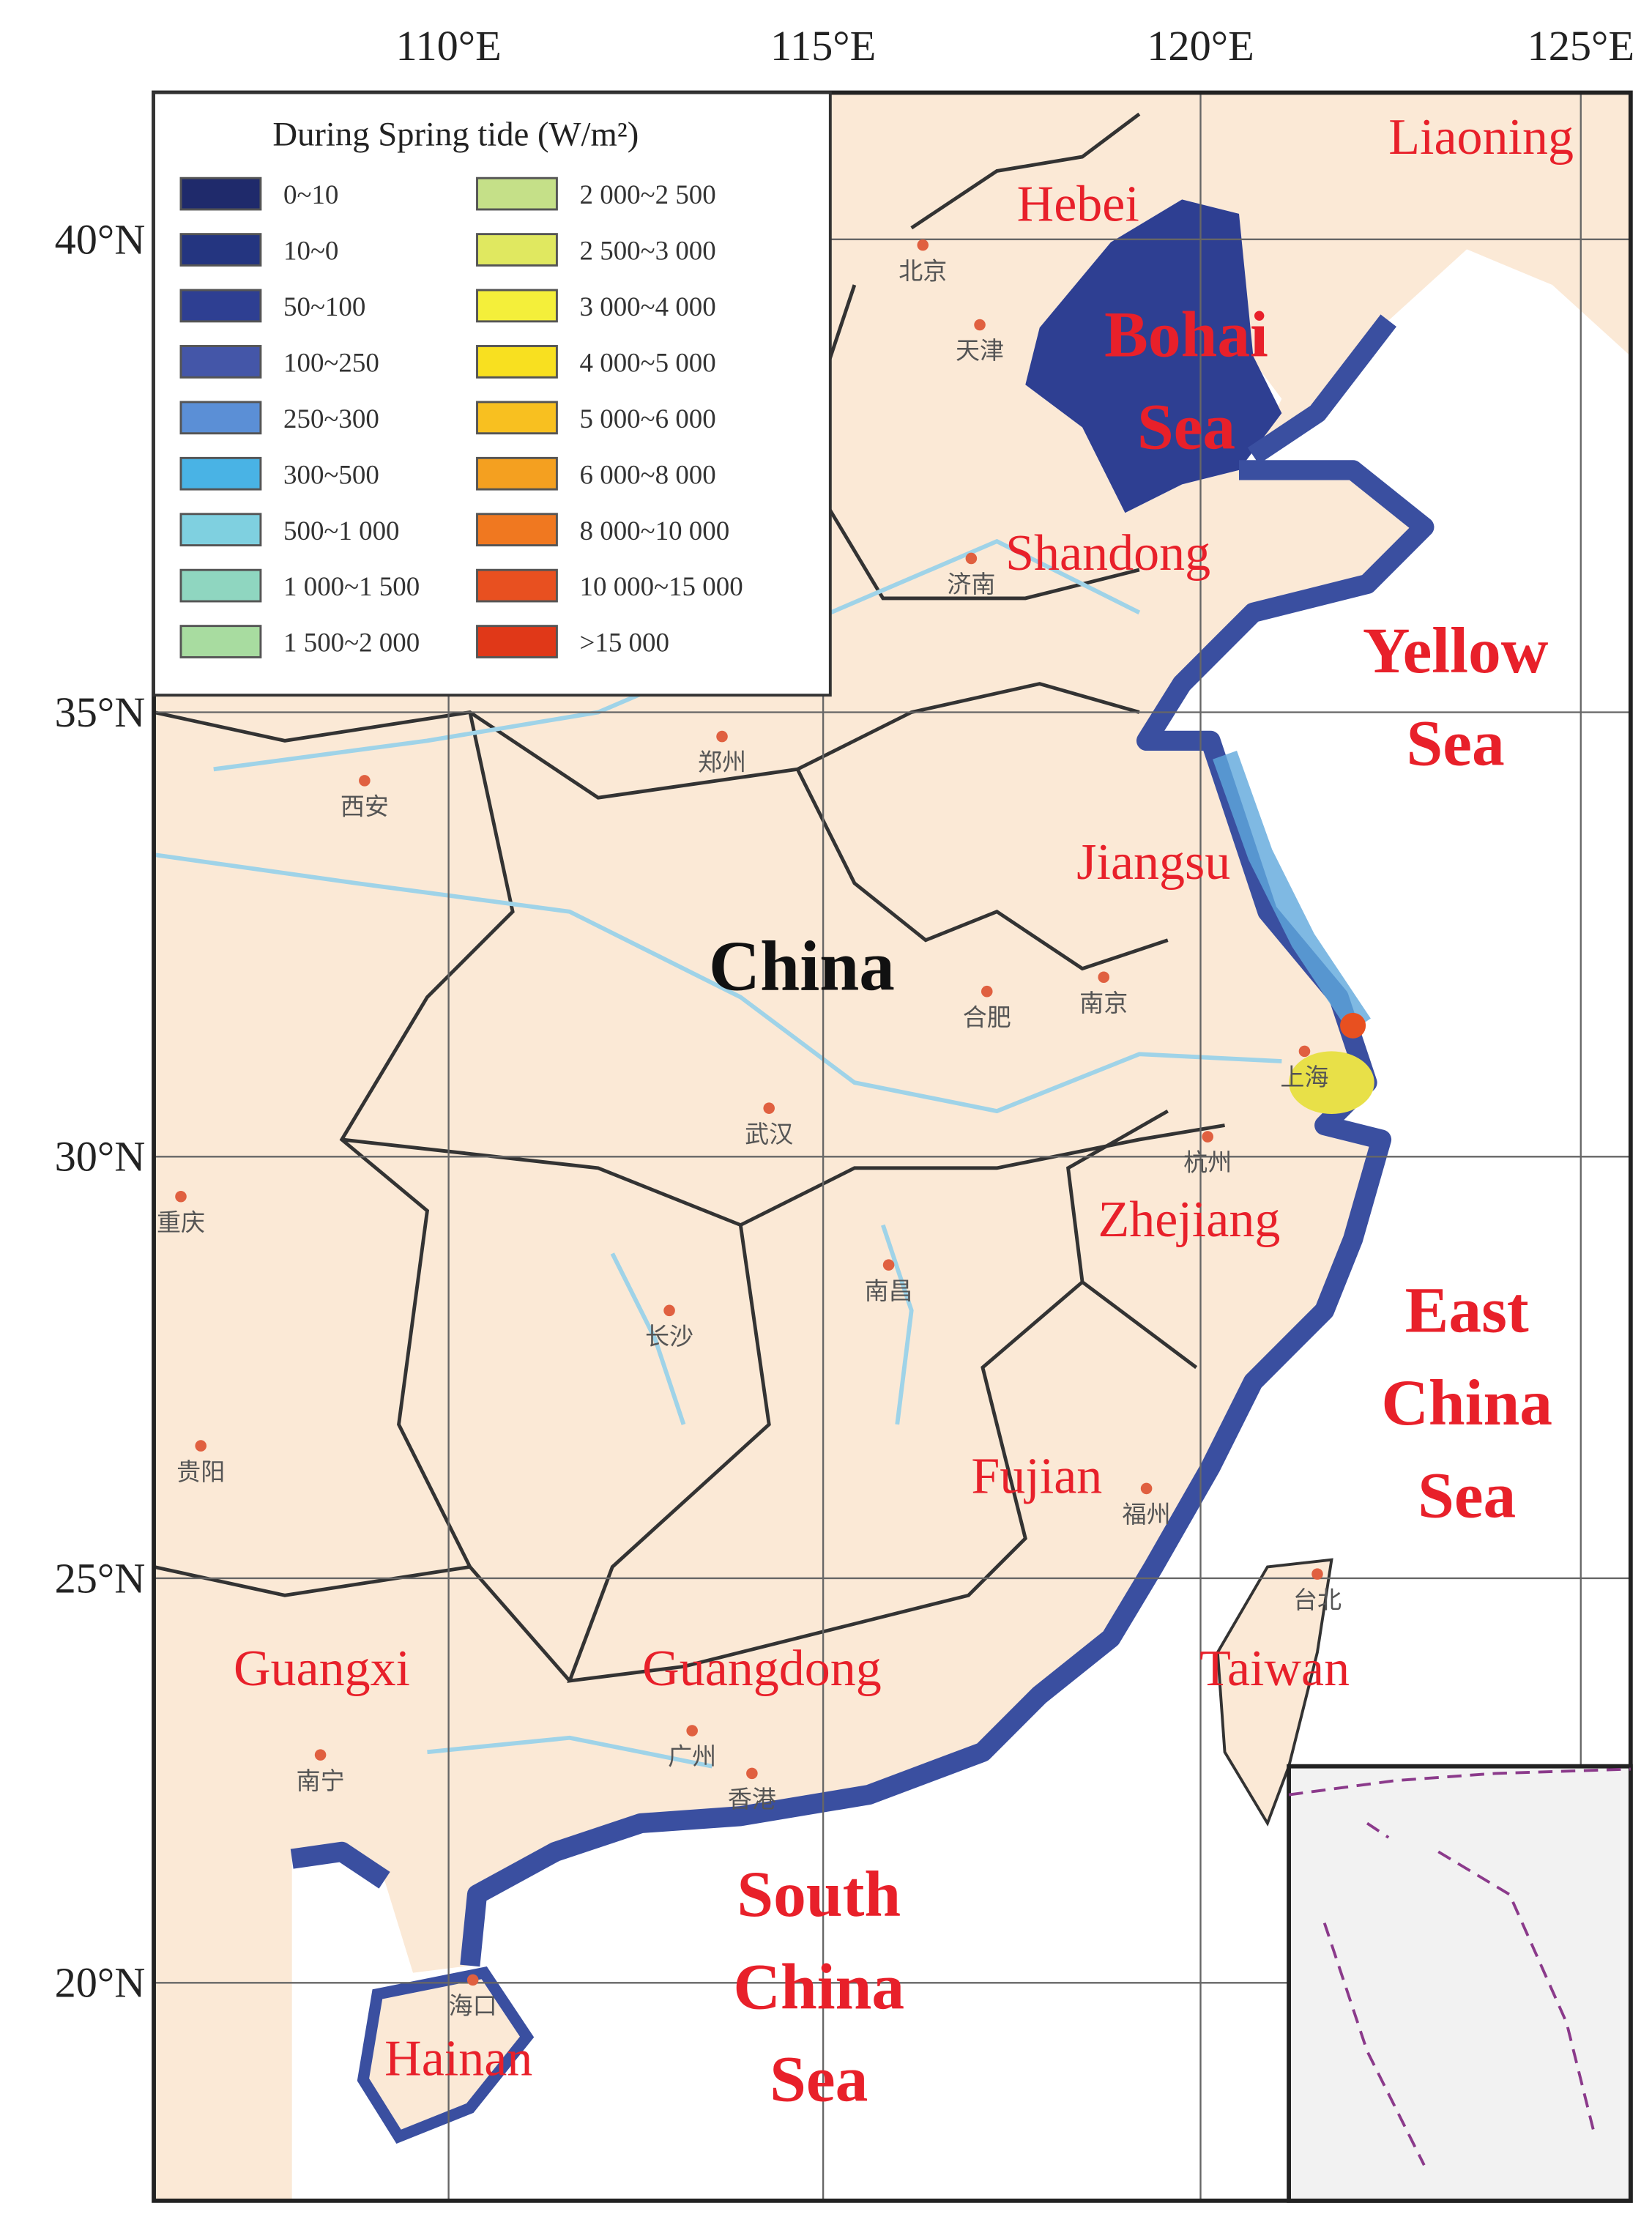 The width and height of the screenshot is (1652, 2225). Describe the element at coordinates (352, 586) in the screenshot. I see `legend-label: 1 000~1 500` at that location.